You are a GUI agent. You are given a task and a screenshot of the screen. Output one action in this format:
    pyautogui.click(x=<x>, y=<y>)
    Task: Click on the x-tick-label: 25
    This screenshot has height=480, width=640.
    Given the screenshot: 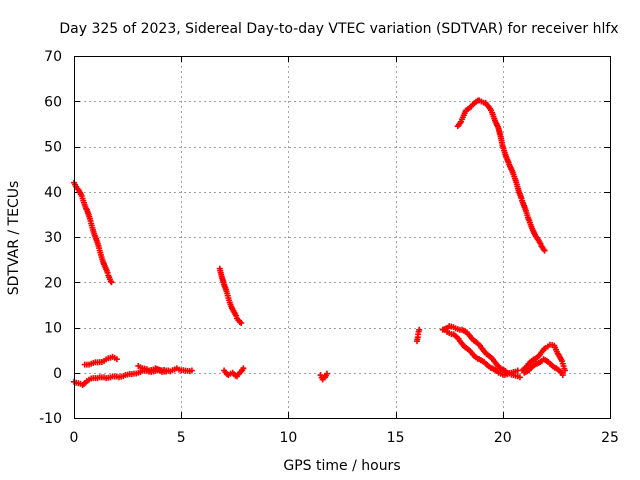 What is the action you would take?
    pyautogui.click(x=610, y=438)
    